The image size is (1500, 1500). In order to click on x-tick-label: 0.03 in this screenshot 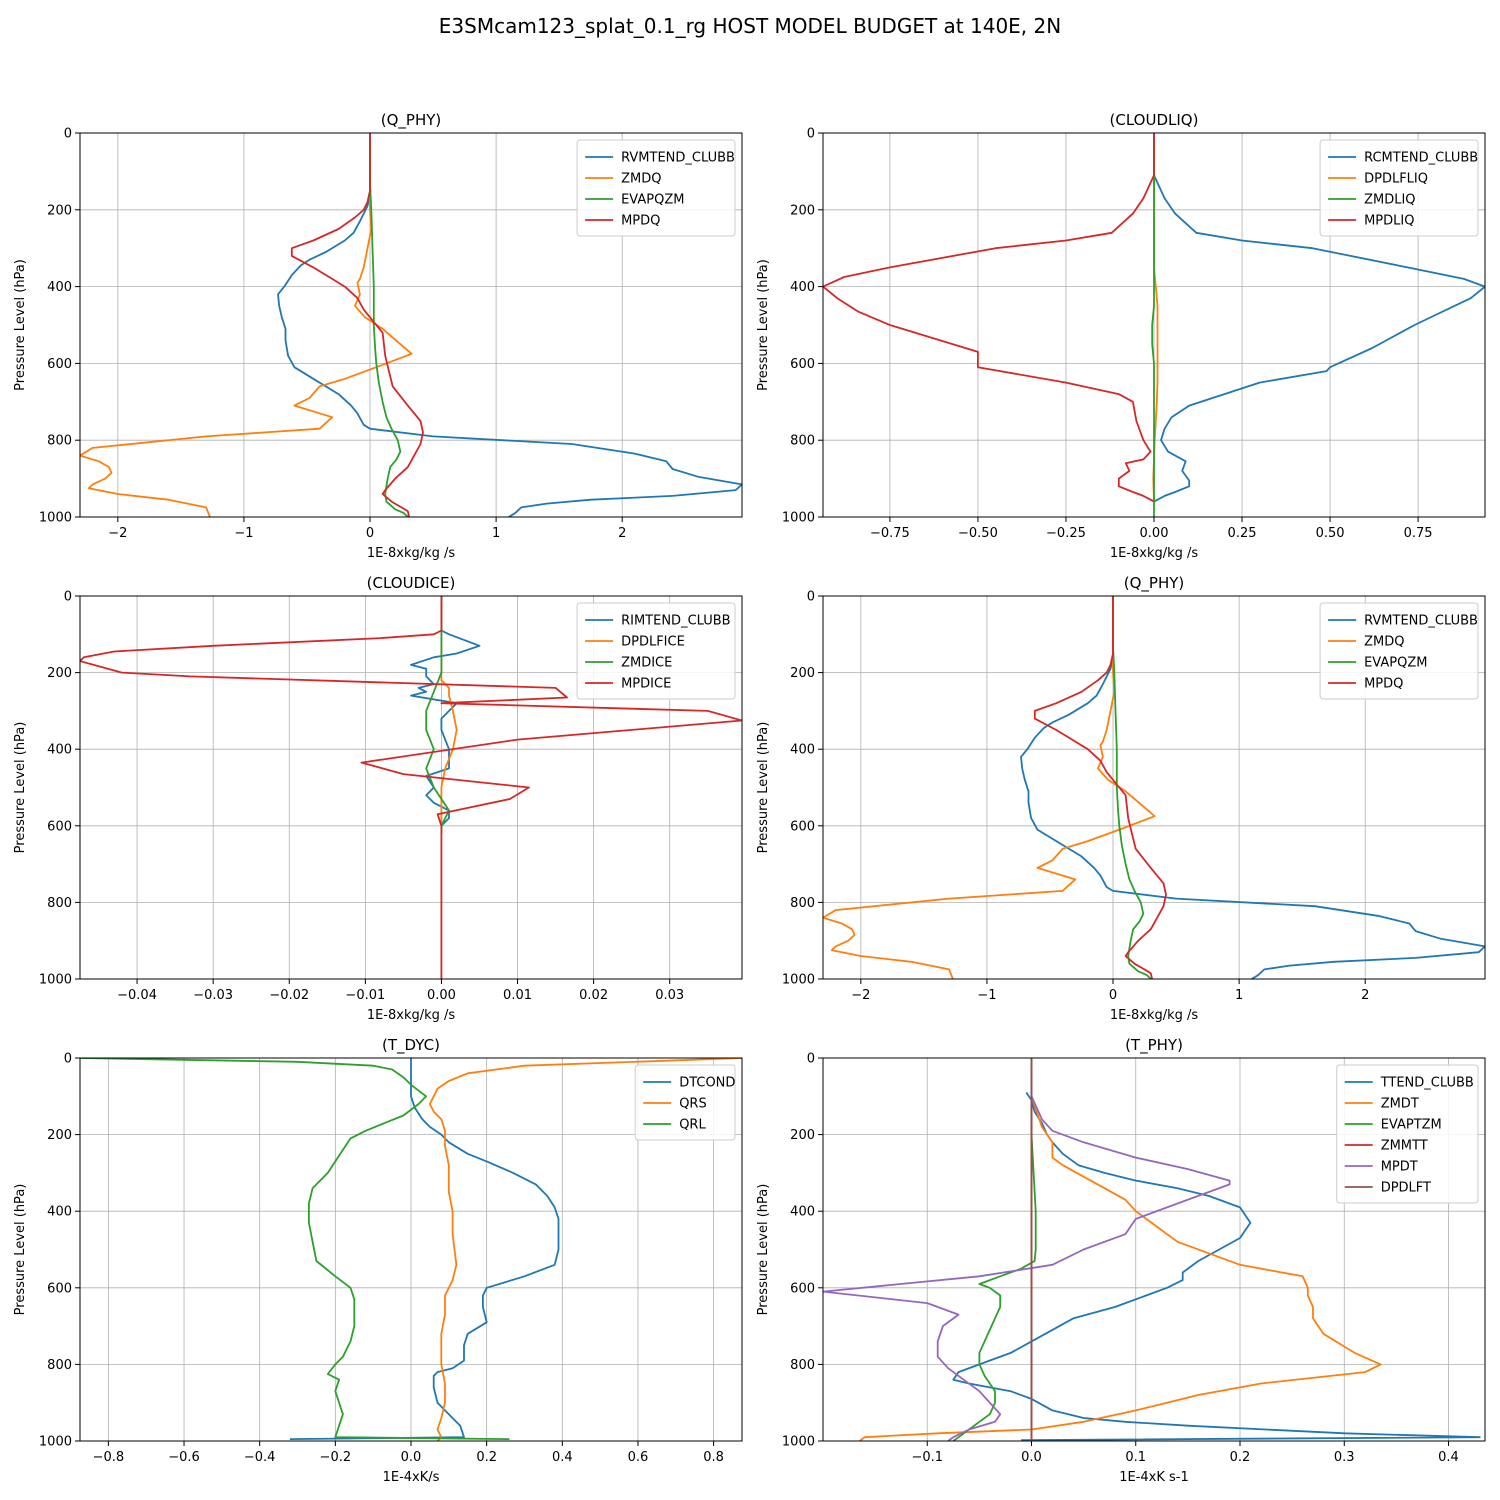, I will do `click(669, 995)`.